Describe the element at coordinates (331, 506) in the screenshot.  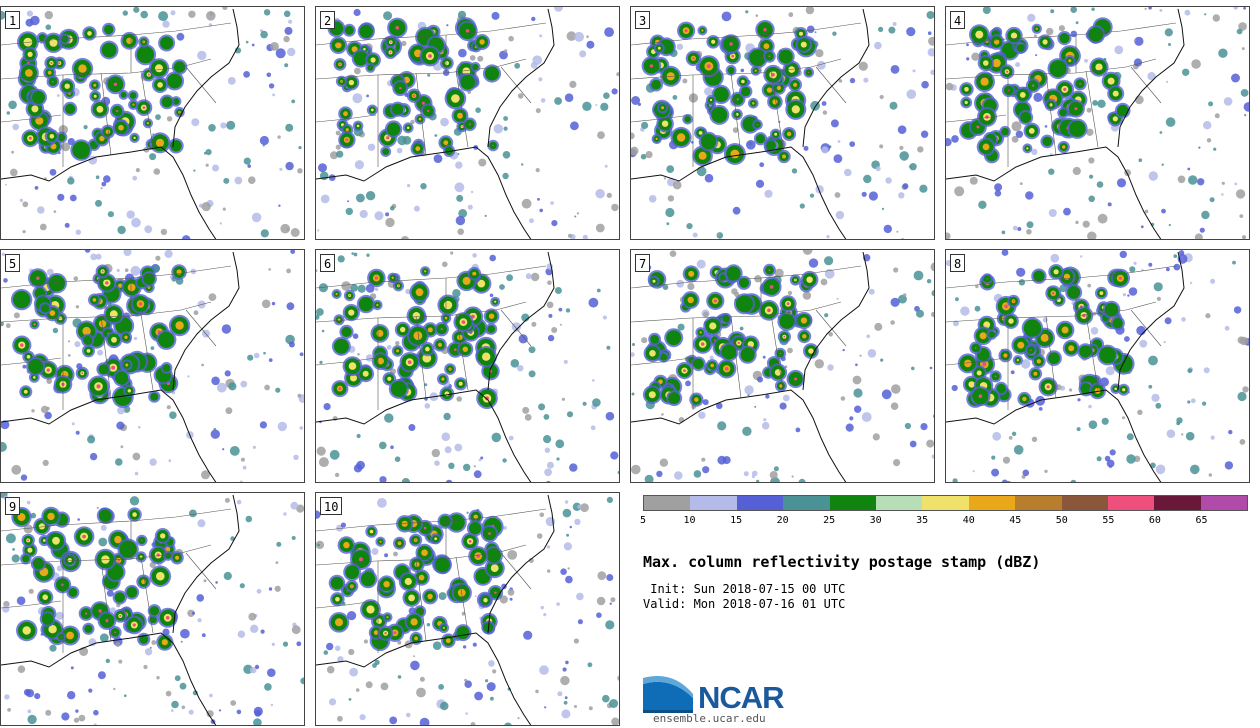
I see `panel-number: 10` at that location.